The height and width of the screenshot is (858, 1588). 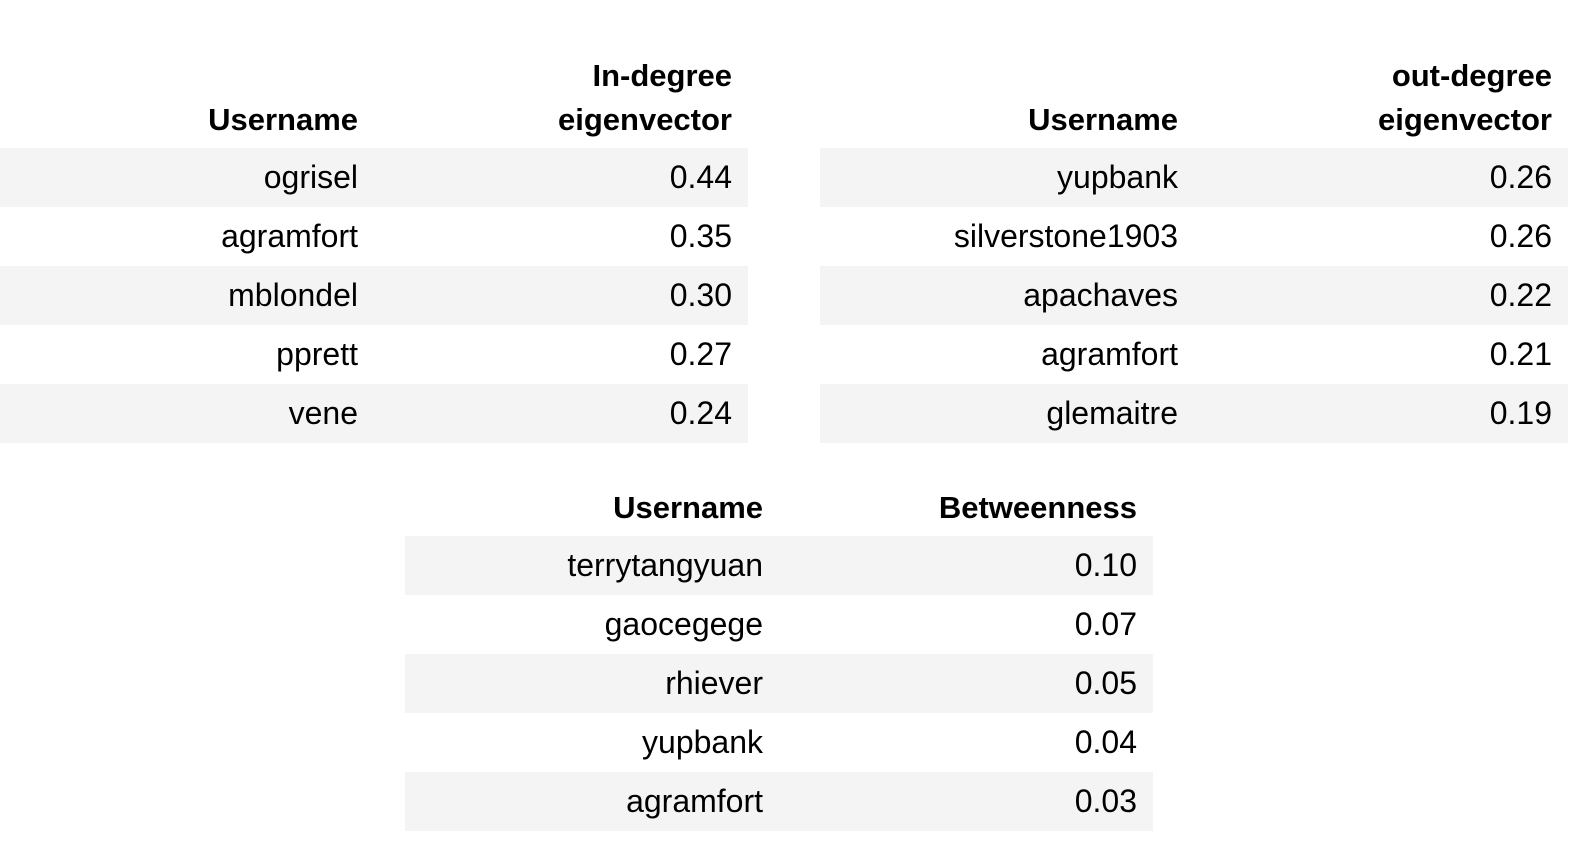 What do you see at coordinates (662, 75) in the screenshot?
I see `header-line-1: In-degree` at bounding box center [662, 75].